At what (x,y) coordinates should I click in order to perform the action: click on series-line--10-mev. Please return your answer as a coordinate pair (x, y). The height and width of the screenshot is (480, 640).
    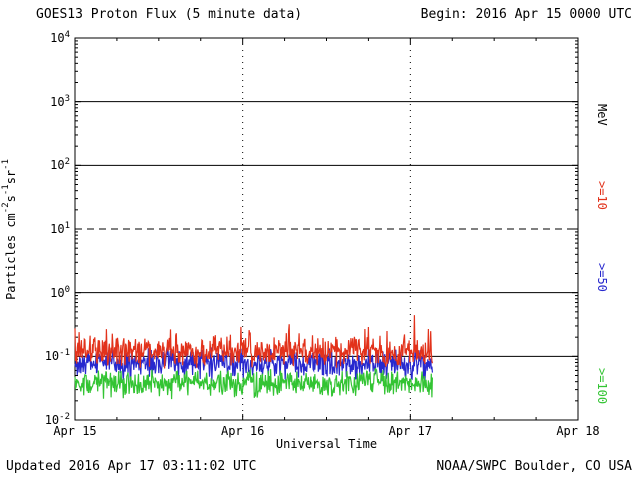
    Looking at the image, I should click on (253, 342).